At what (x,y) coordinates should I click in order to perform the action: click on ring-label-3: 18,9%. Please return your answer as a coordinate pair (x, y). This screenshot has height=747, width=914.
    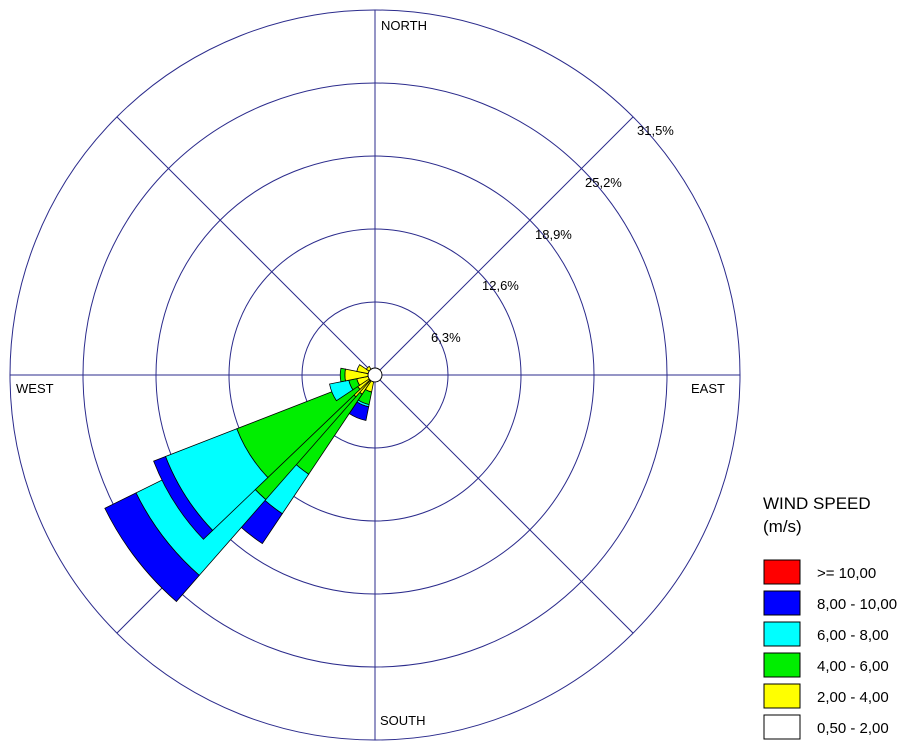
    Looking at the image, I should click on (553, 234).